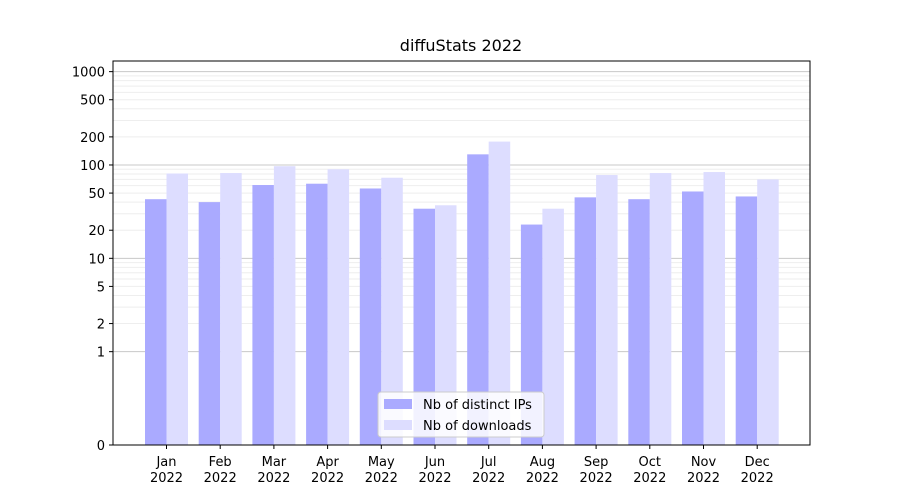 The image size is (900, 504). What do you see at coordinates (101, 353) in the screenshot?
I see `y-tick-label: 1` at bounding box center [101, 353].